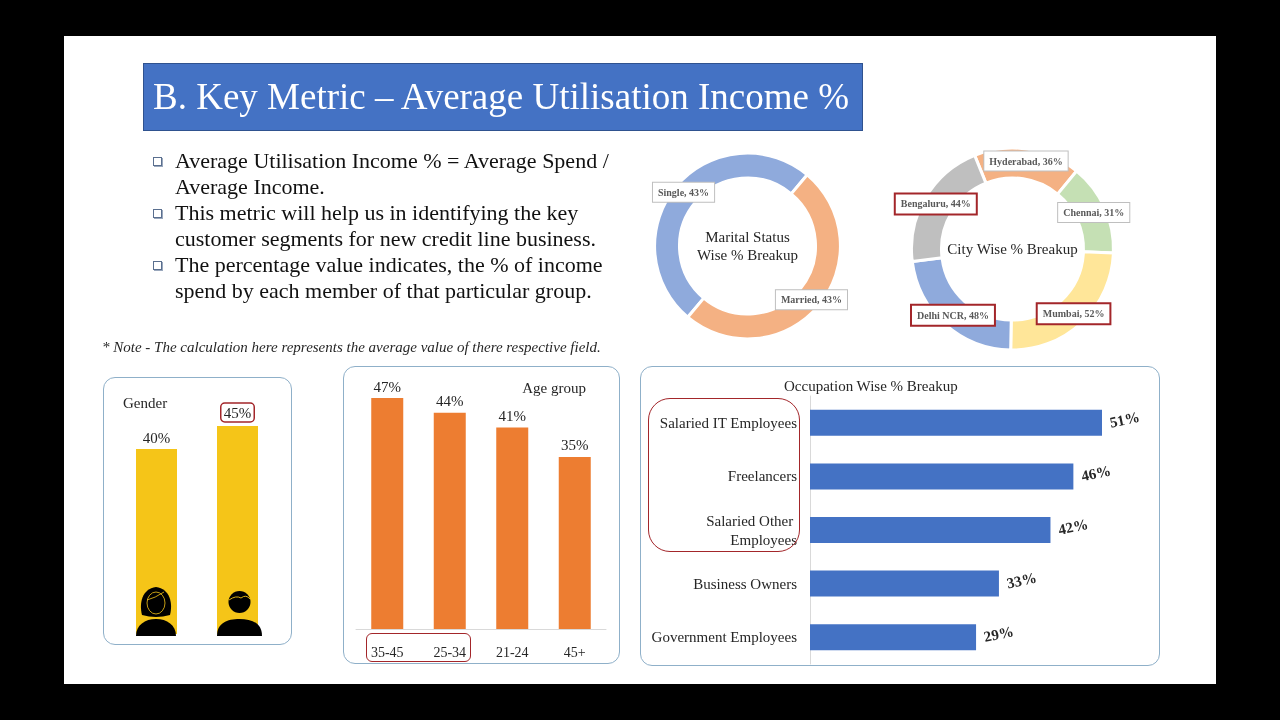 The width and height of the screenshot is (1280, 720). Describe the element at coordinates (762, 476) in the screenshot. I see `y-tick-label: Freelancers` at that location.